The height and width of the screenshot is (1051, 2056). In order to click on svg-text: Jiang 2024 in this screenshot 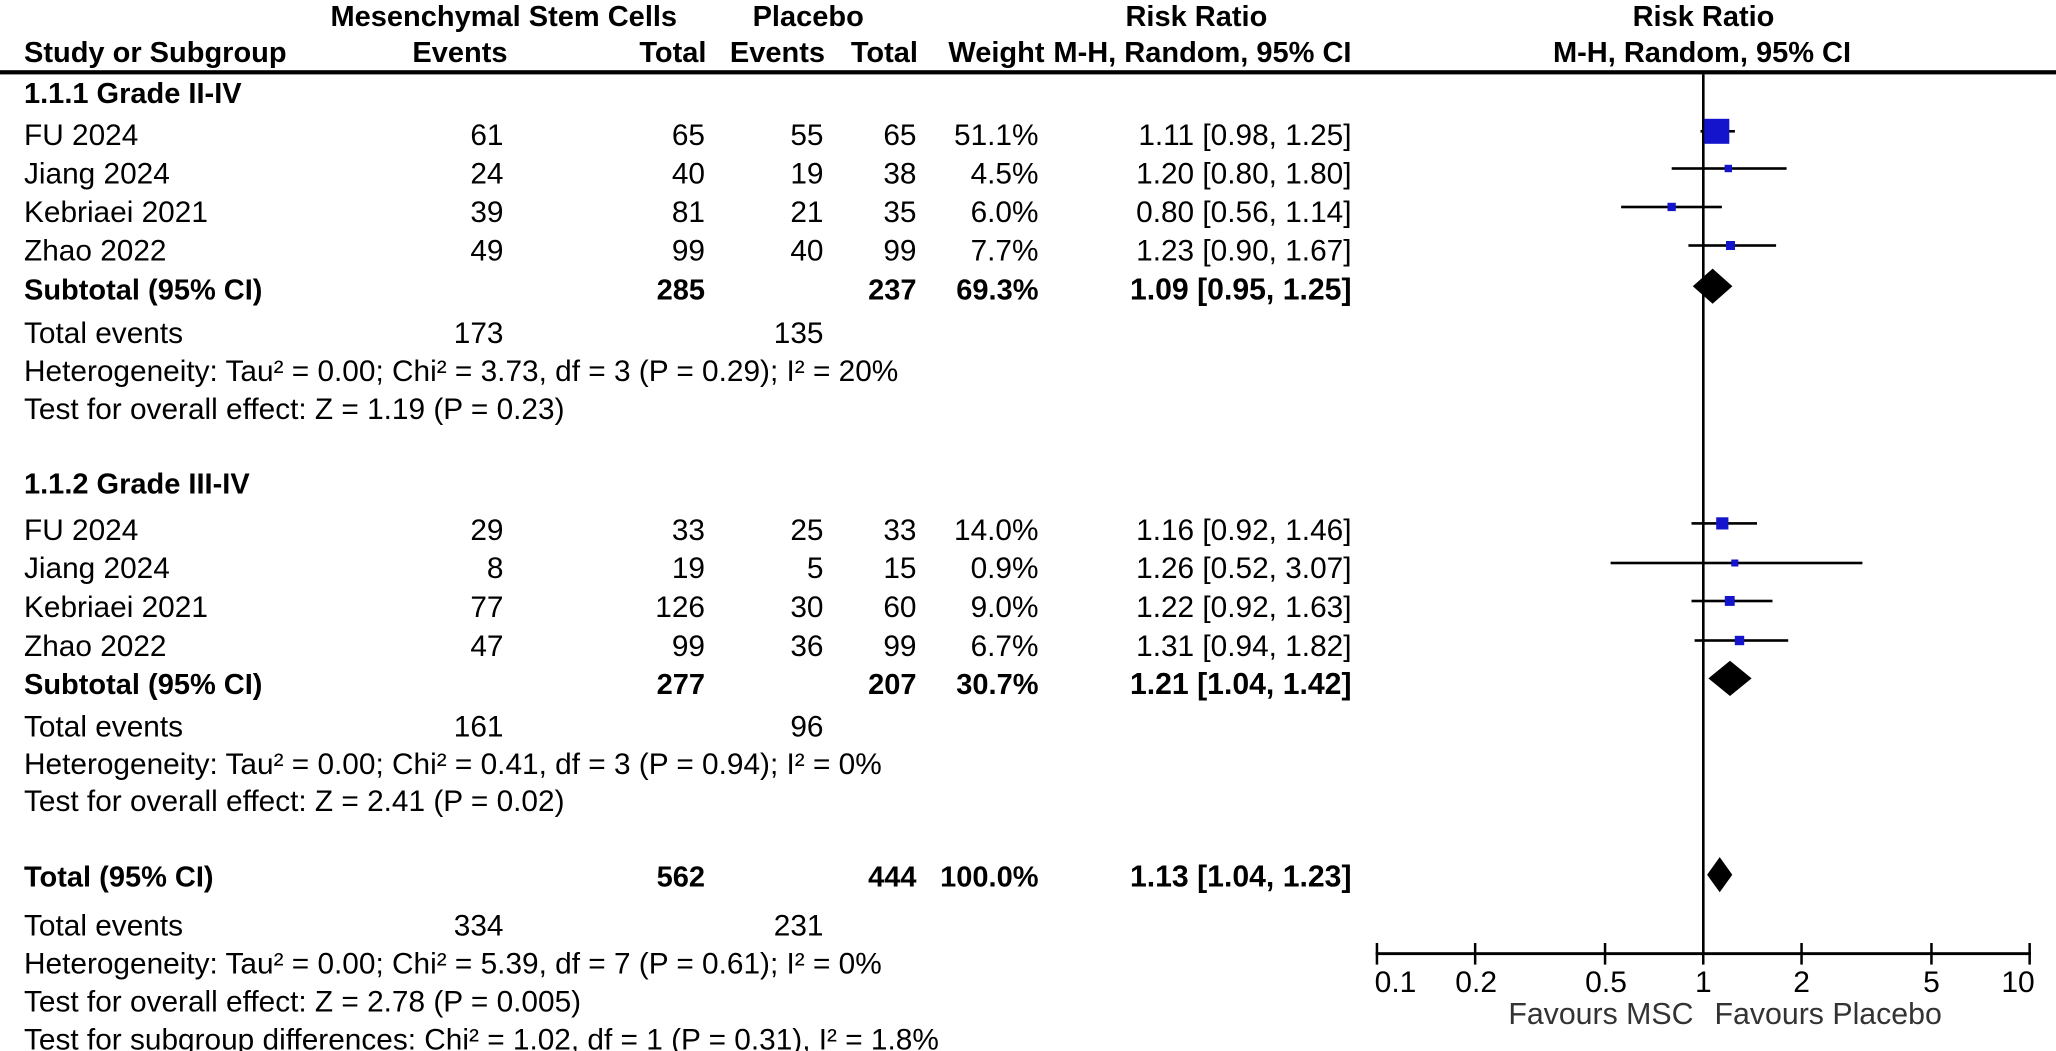, I will do `click(97, 174)`.